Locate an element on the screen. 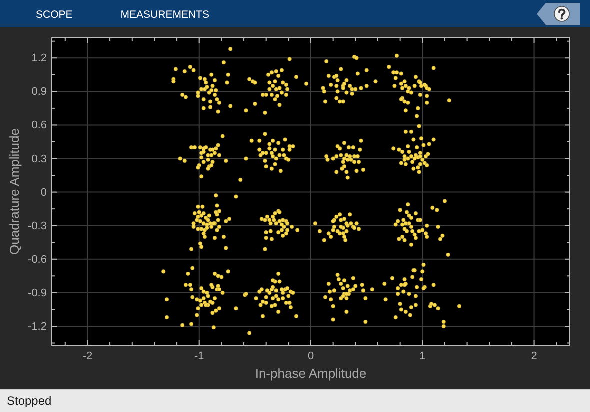 Image resolution: width=590 pixels, height=412 pixels. text: SCOPE is located at coordinates (54, 15).